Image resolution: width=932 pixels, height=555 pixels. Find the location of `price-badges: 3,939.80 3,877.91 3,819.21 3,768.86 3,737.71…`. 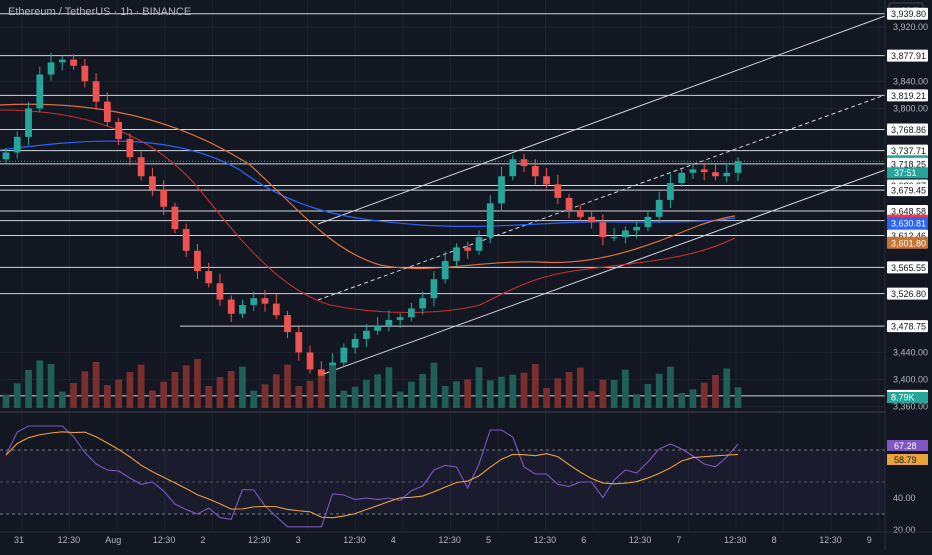

price-badges: 3,939.80 3,877.91 3,819.21 3,768.86 3,737.71… is located at coordinates (907, 204).